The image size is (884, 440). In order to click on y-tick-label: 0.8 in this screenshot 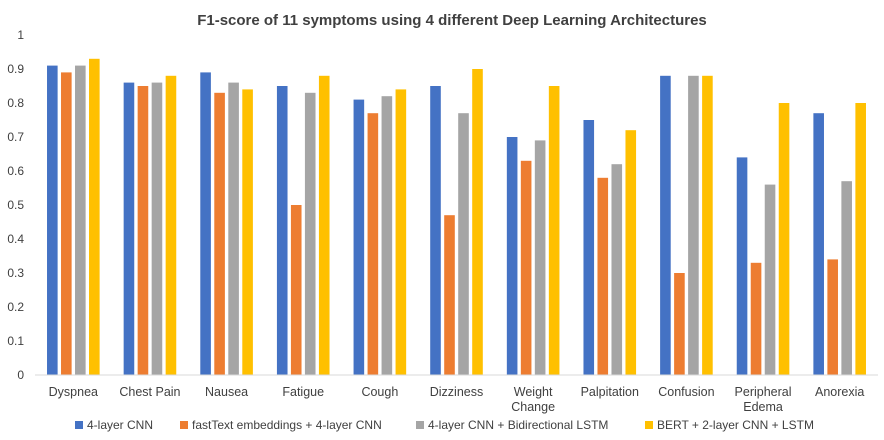, I will do `click(15, 103)`.